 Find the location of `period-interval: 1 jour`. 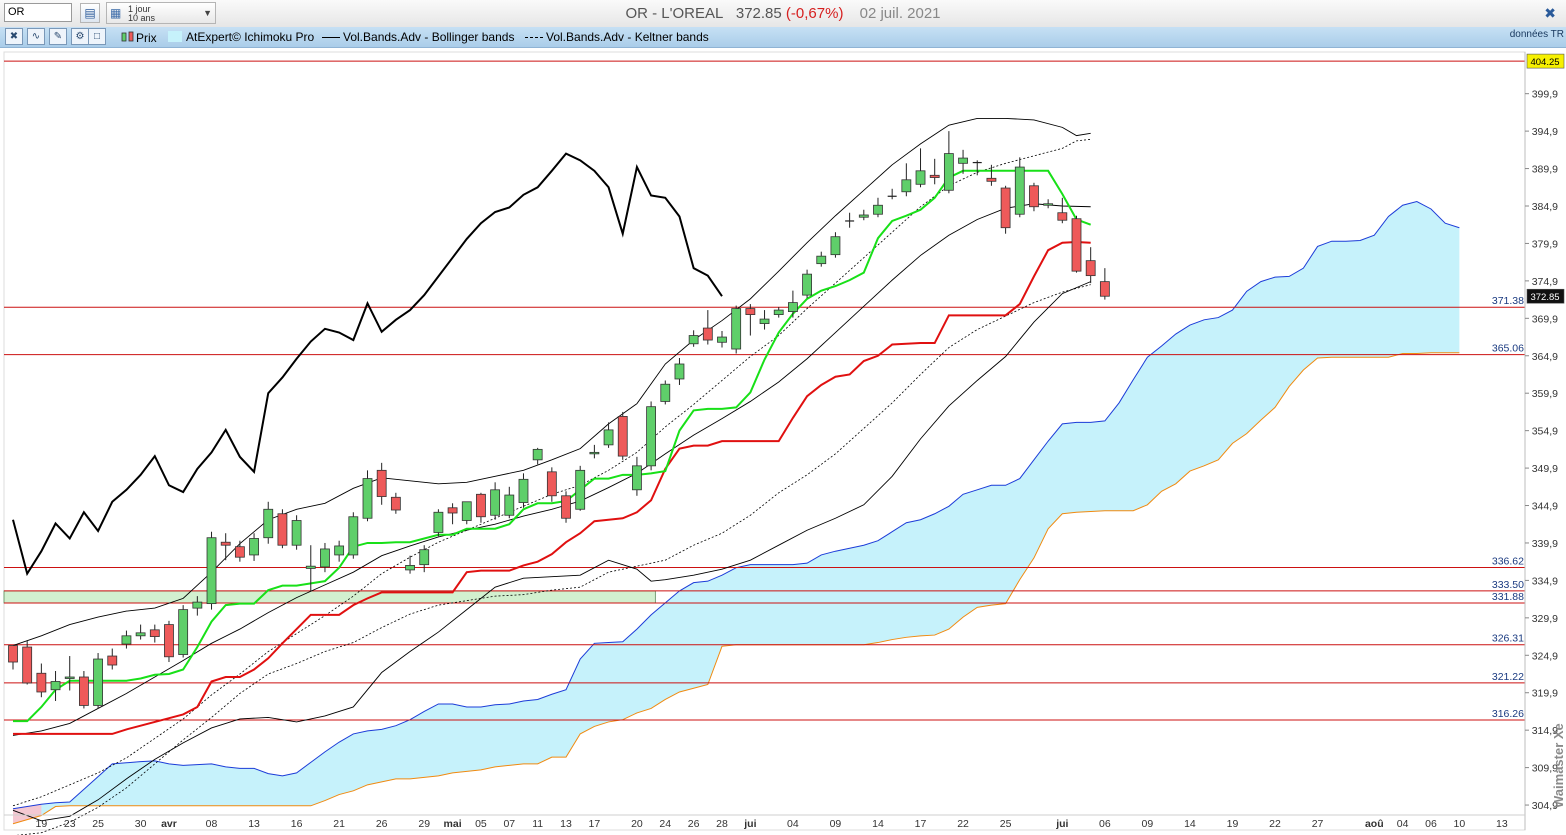

period-interval: 1 jour is located at coordinates (139, 9).